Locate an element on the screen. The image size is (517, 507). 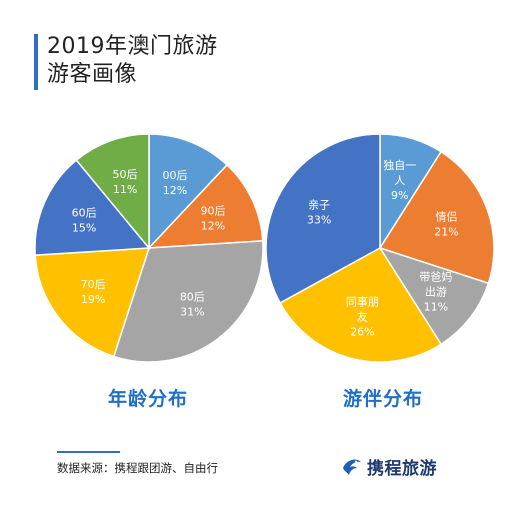
companion-value-label-1: 21% is located at coordinates (446, 232).